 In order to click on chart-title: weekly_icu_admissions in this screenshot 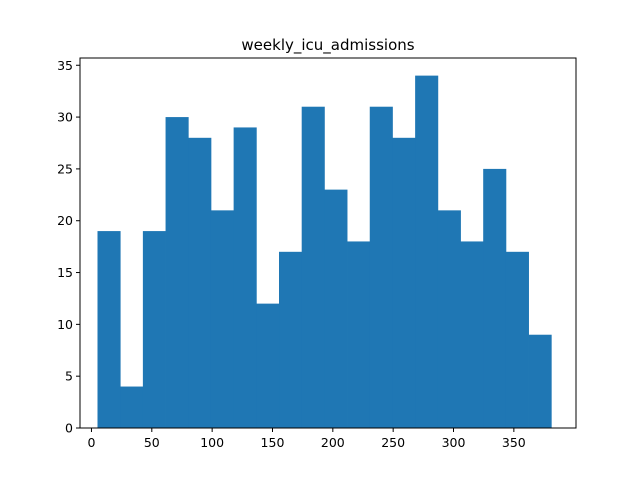, I will do `click(327, 45)`.